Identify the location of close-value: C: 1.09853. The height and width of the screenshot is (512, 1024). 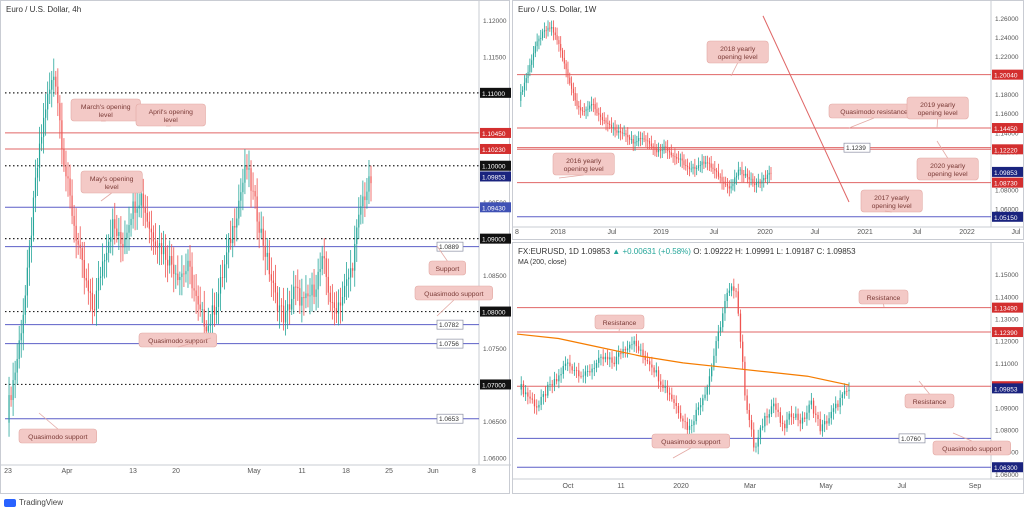
(836, 251).